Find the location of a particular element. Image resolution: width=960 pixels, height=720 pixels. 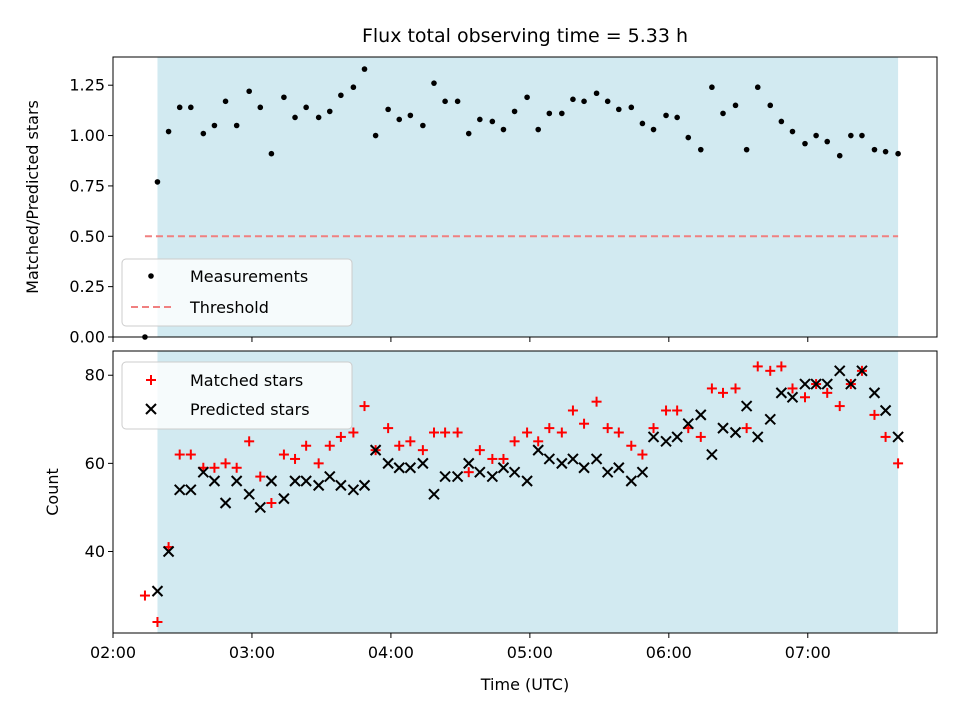

legend-threshold-label: Threshold is located at coordinates (229, 307).